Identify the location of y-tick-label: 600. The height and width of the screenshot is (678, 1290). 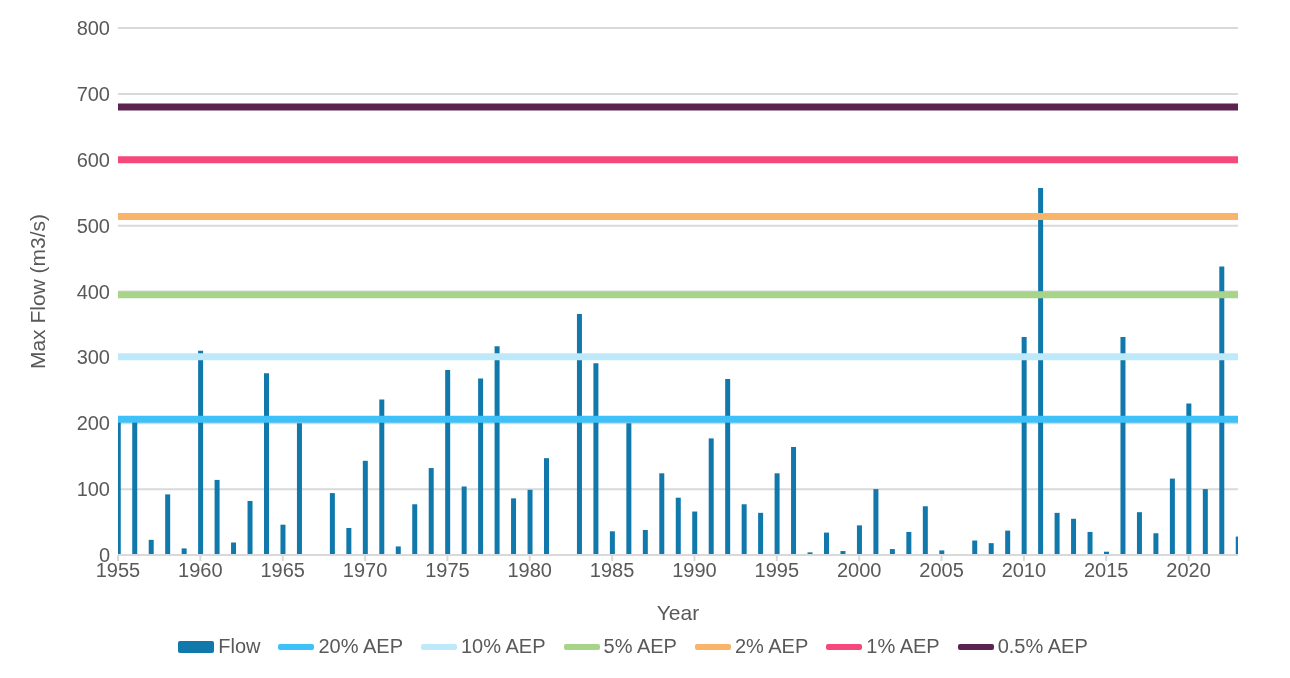
(93, 159).